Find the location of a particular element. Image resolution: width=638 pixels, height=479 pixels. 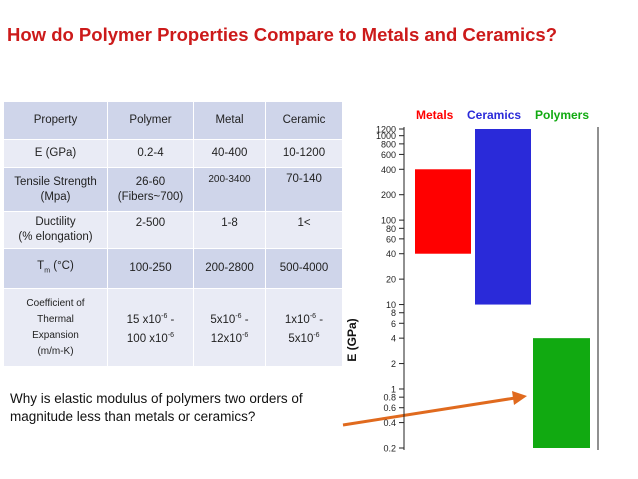

table-header-row: Property Polymer Metal Ceramic is located at coordinates (173, 120).